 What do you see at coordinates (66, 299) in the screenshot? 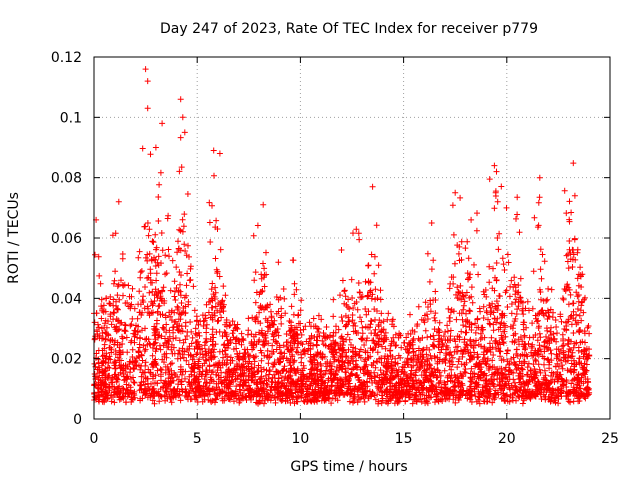
I see `y-tick-label: 0.04` at bounding box center [66, 299].